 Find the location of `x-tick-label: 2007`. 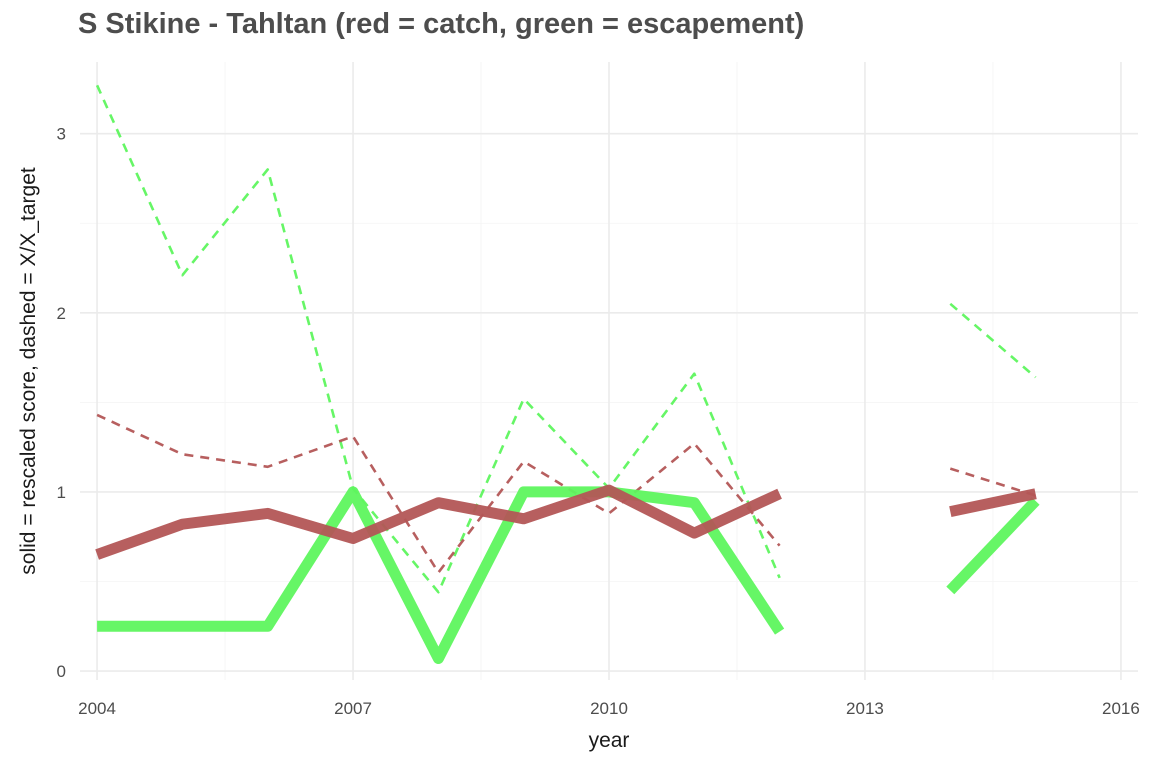

x-tick-label: 2007 is located at coordinates (353, 708).